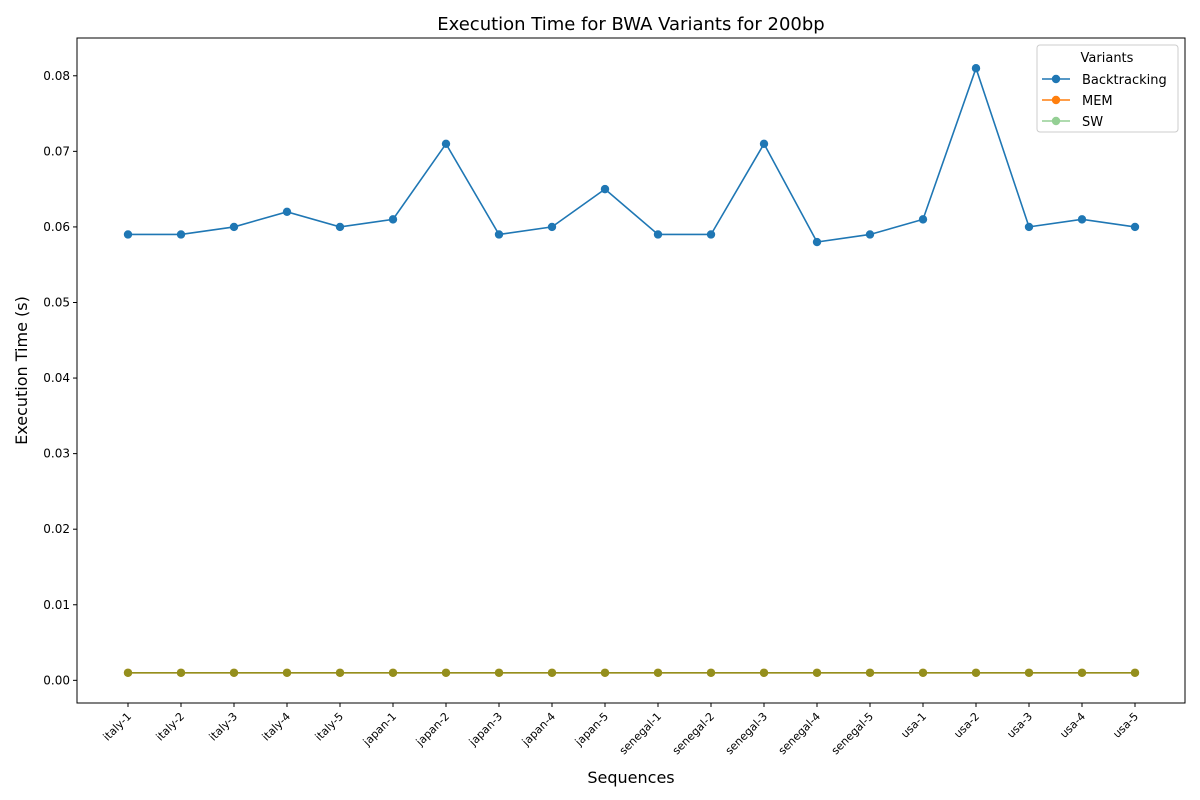 The width and height of the screenshot is (1200, 800). What do you see at coordinates (1019, 725) in the screenshot?
I see `x-tick-label: usa-3` at bounding box center [1019, 725].